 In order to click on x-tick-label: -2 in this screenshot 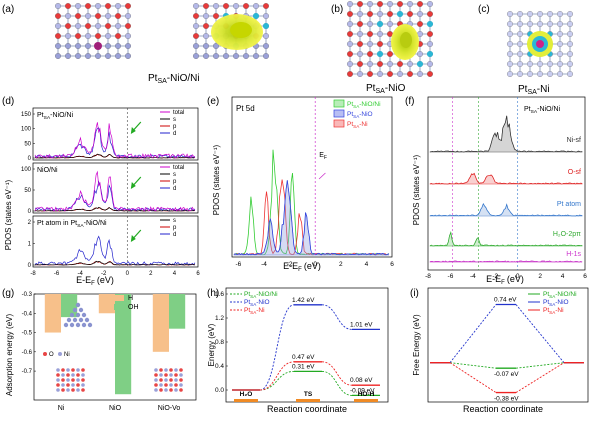, I will do `click(104, 274)`.